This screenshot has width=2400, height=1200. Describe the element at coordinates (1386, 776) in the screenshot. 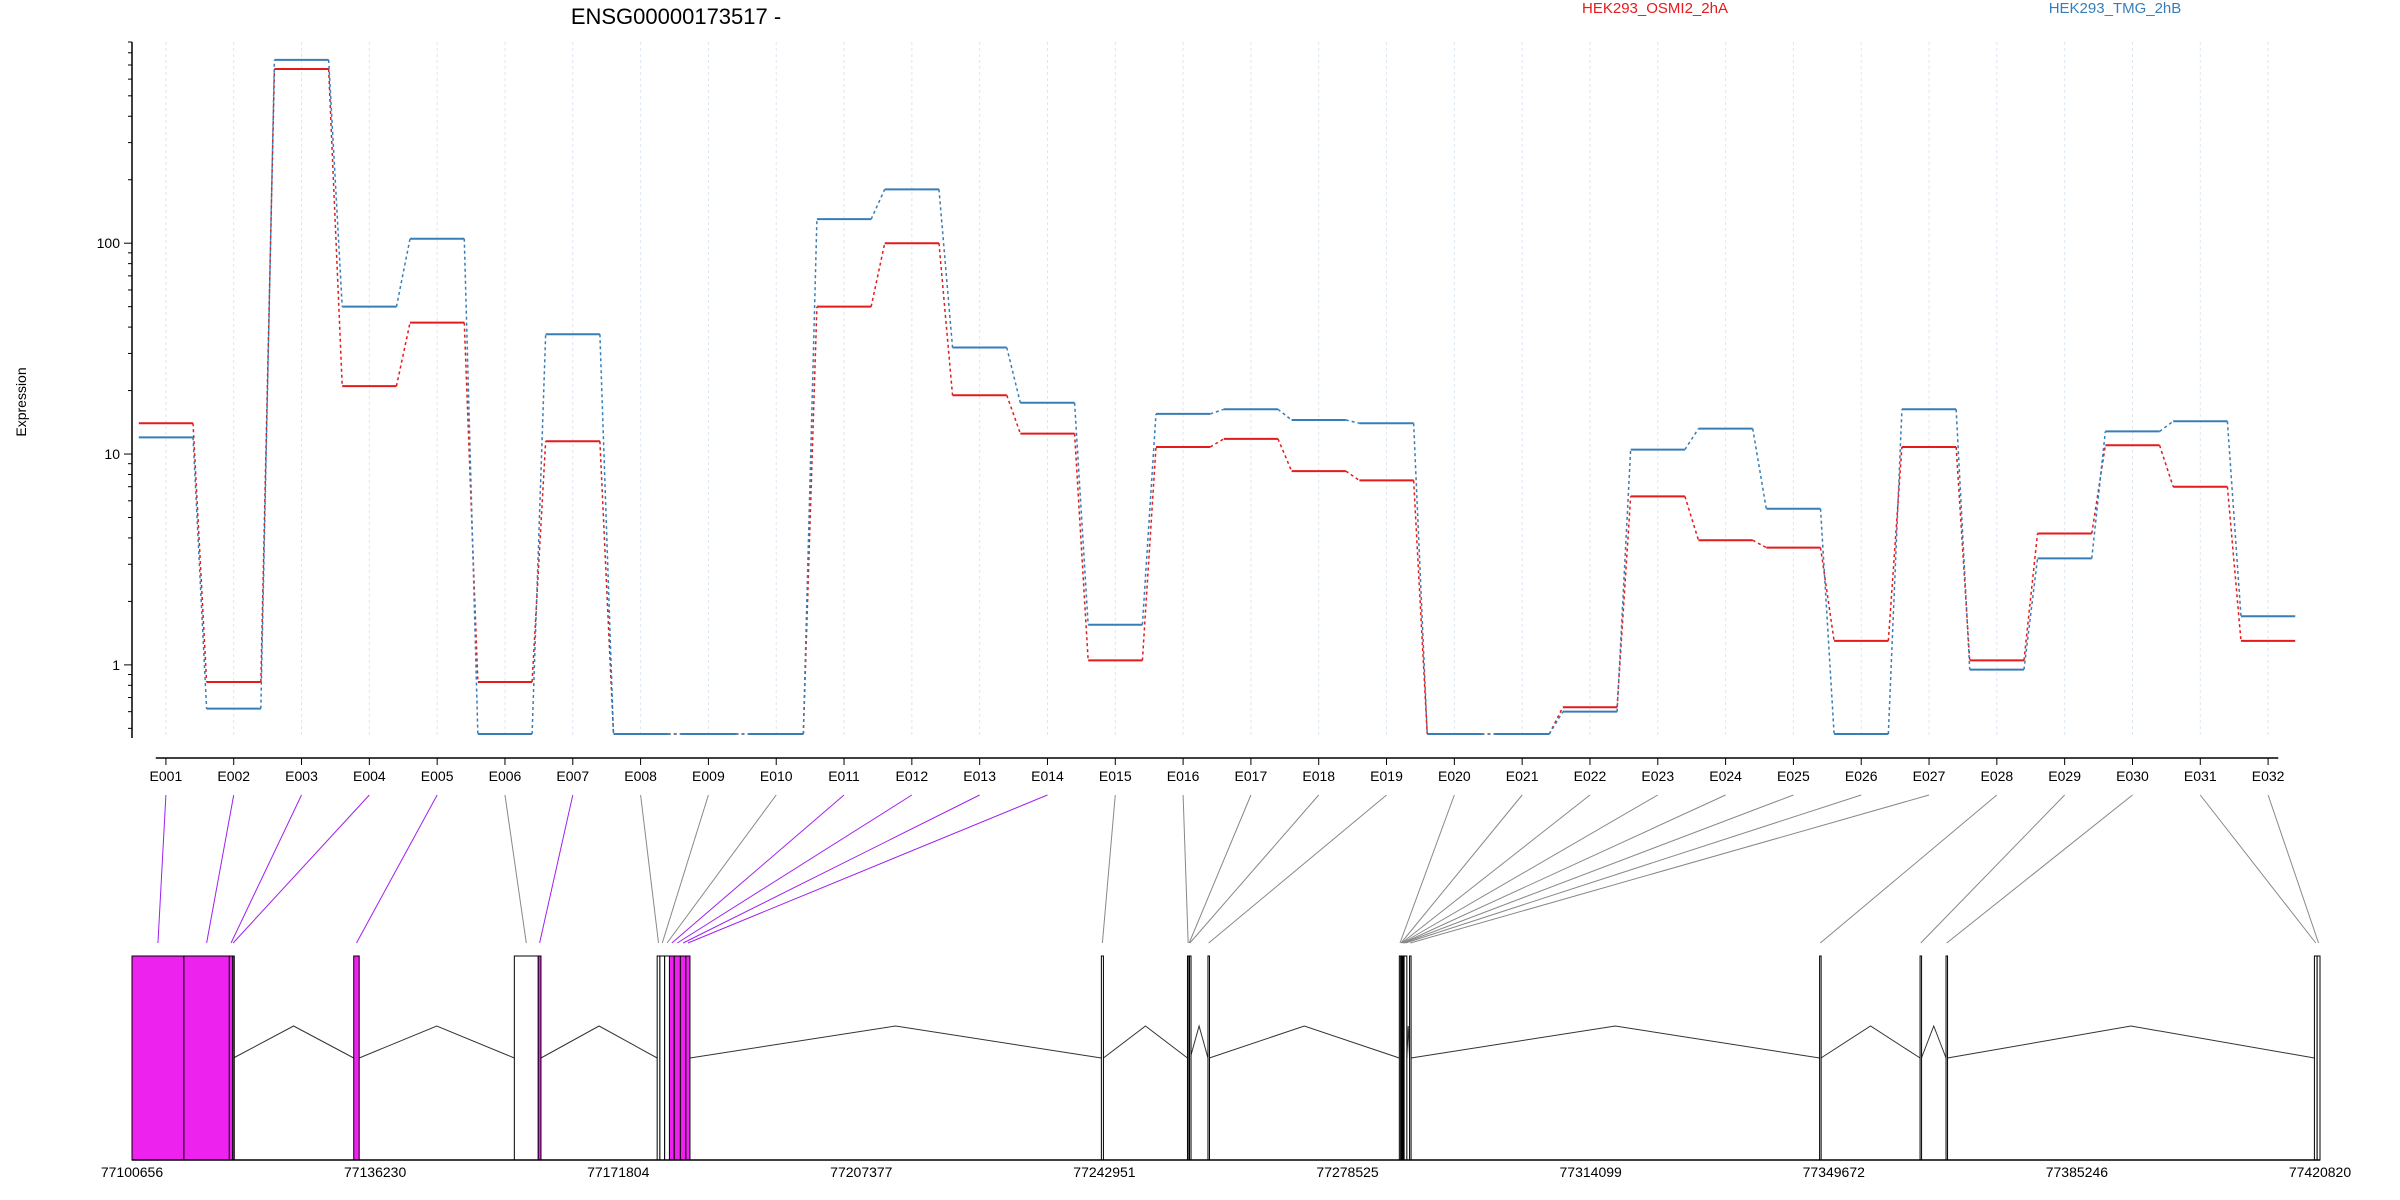

I see `x-tick-label: E019` at that location.